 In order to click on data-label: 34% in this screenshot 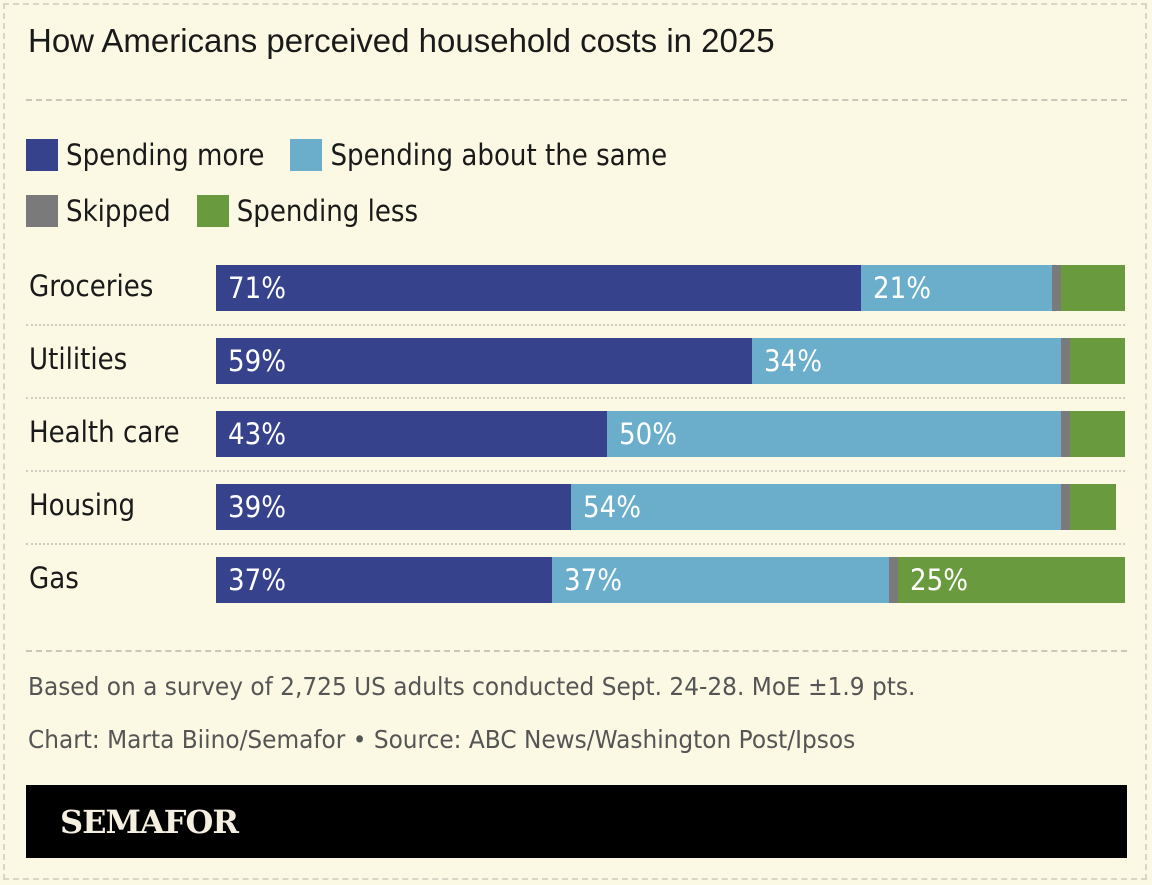, I will do `click(793, 361)`.